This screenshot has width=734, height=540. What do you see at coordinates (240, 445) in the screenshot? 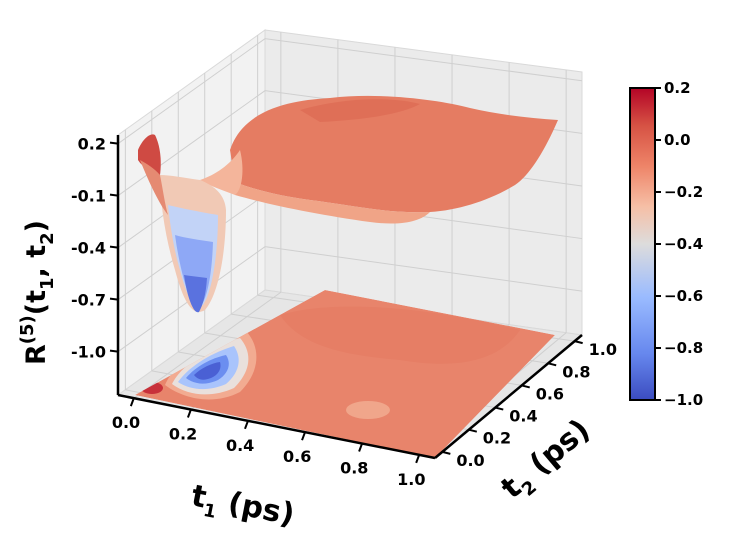
I see `x-tick-label: 0.4` at bounding box center [240, 445].